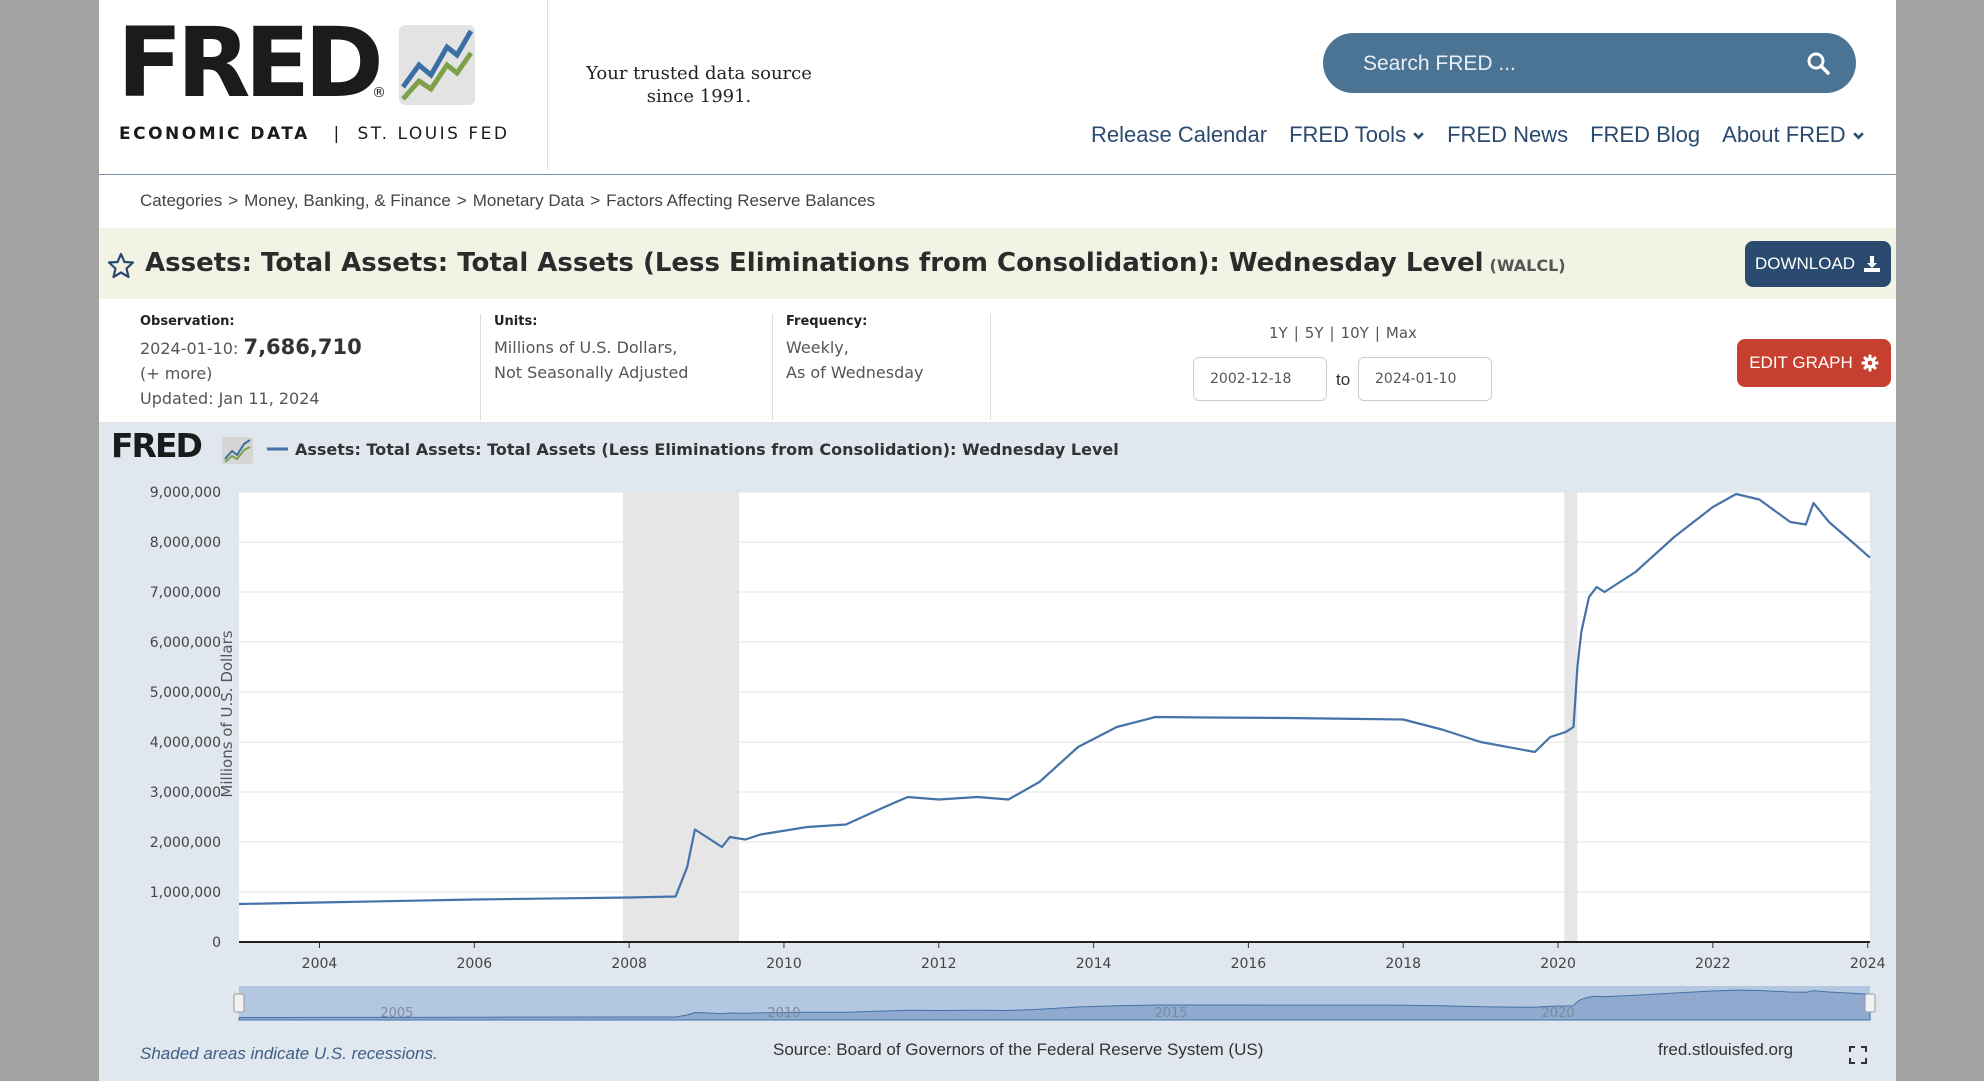 The image size is (1984, 1081). Describe the element at coordinates (1557, 1013) in the screenshot. I see `navigator-label: 2020` at that location.